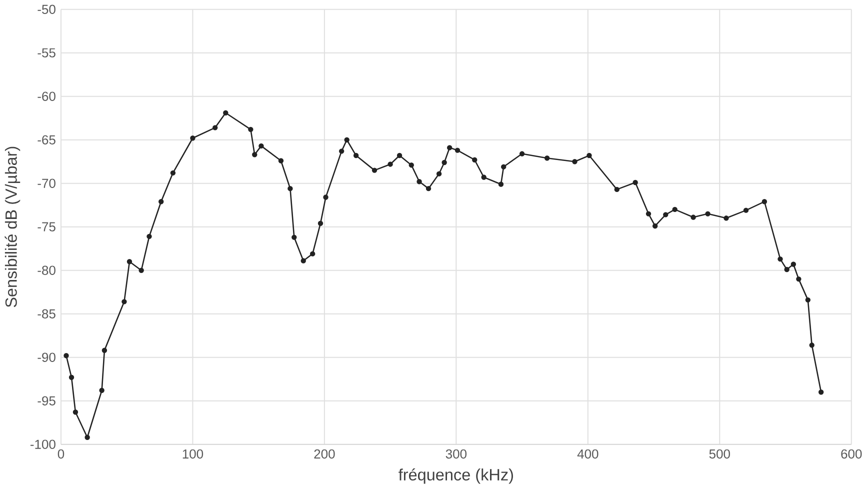 Image resolution: width=867 pixels, height=488 pixels. I want to click on y-tick-label: -85, so click(47, 313).